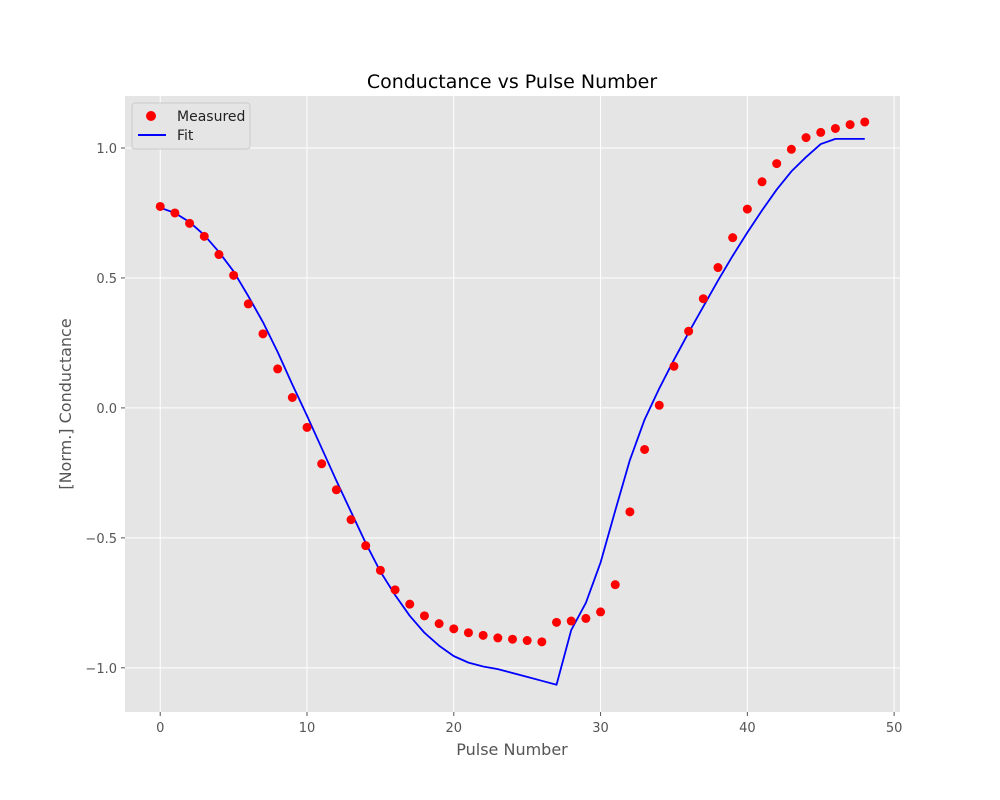 Image resolution: width=1000 pixels, height=800 pixels. I want to click on y-tick-label: −0.5, so click(101, 539).